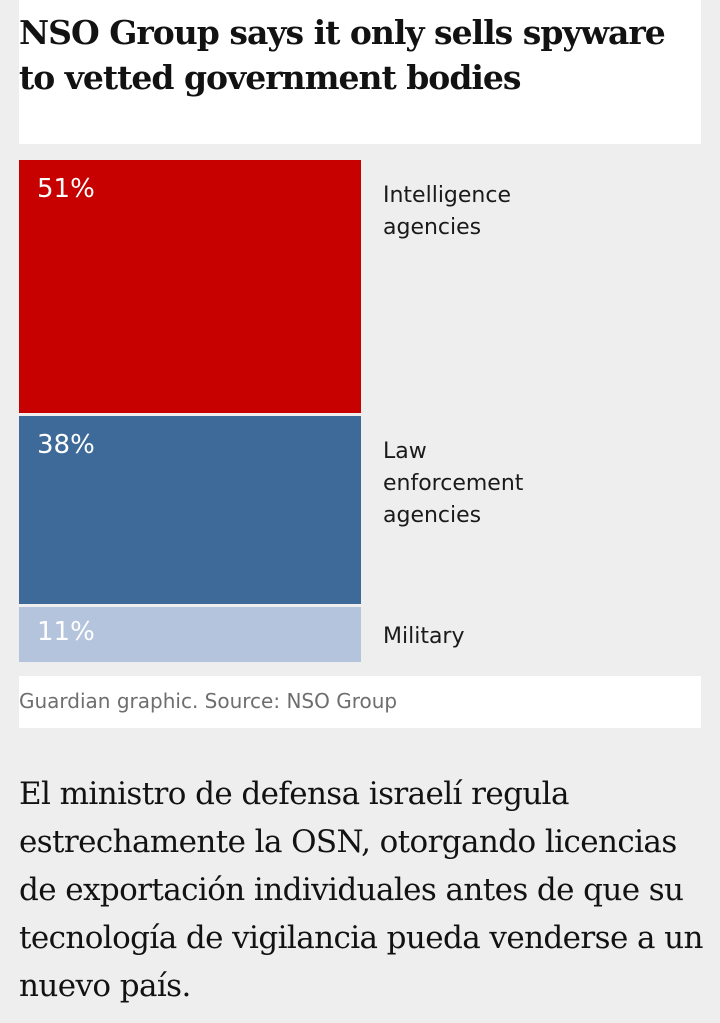  I want to click on data-label-law-enforcement-agencies: 38%, so click(66, 445).